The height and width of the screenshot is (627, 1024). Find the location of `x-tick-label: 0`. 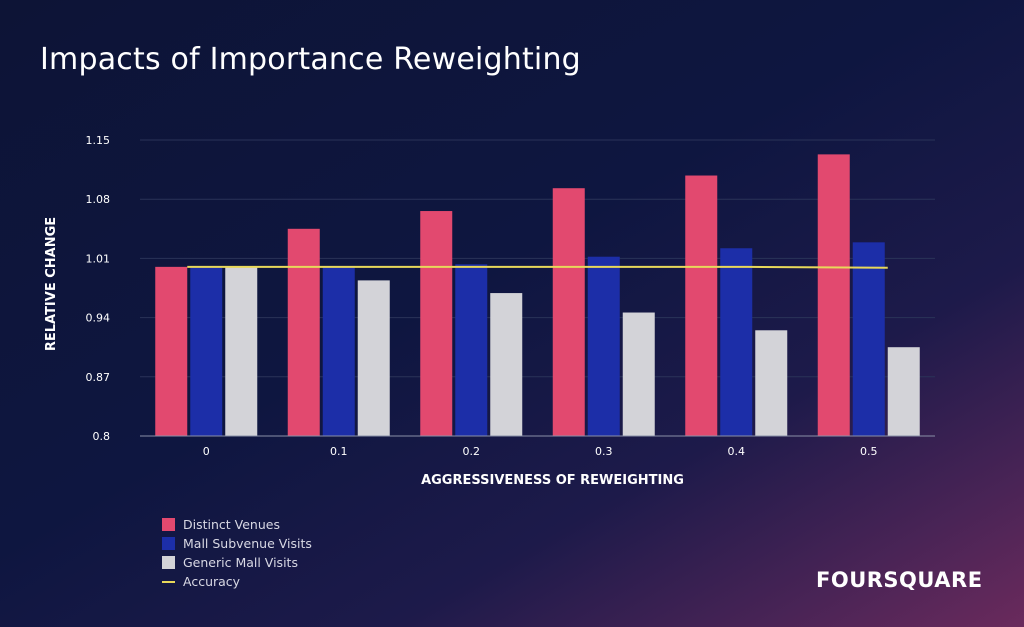

x-tick-label: 0 is located at coordinates (206, 451).